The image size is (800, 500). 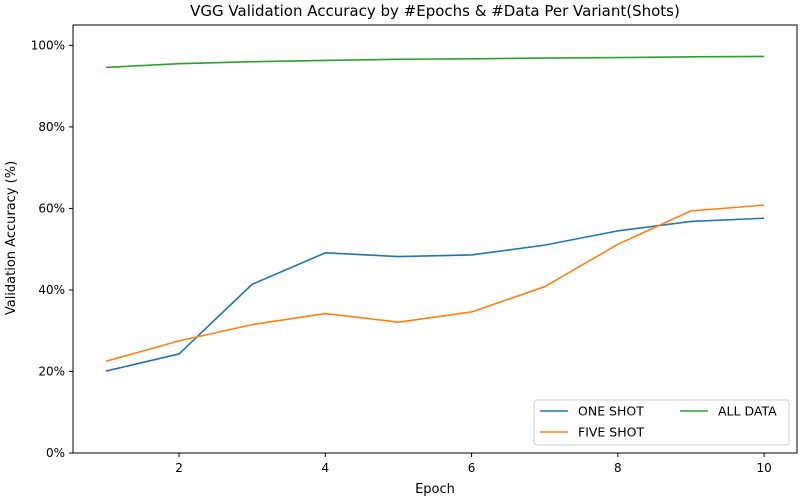 What do you see at coordinates (747, 411) in the screenshot?
I see `legend-label: ALL DATA` at bounding box center [747, 411].